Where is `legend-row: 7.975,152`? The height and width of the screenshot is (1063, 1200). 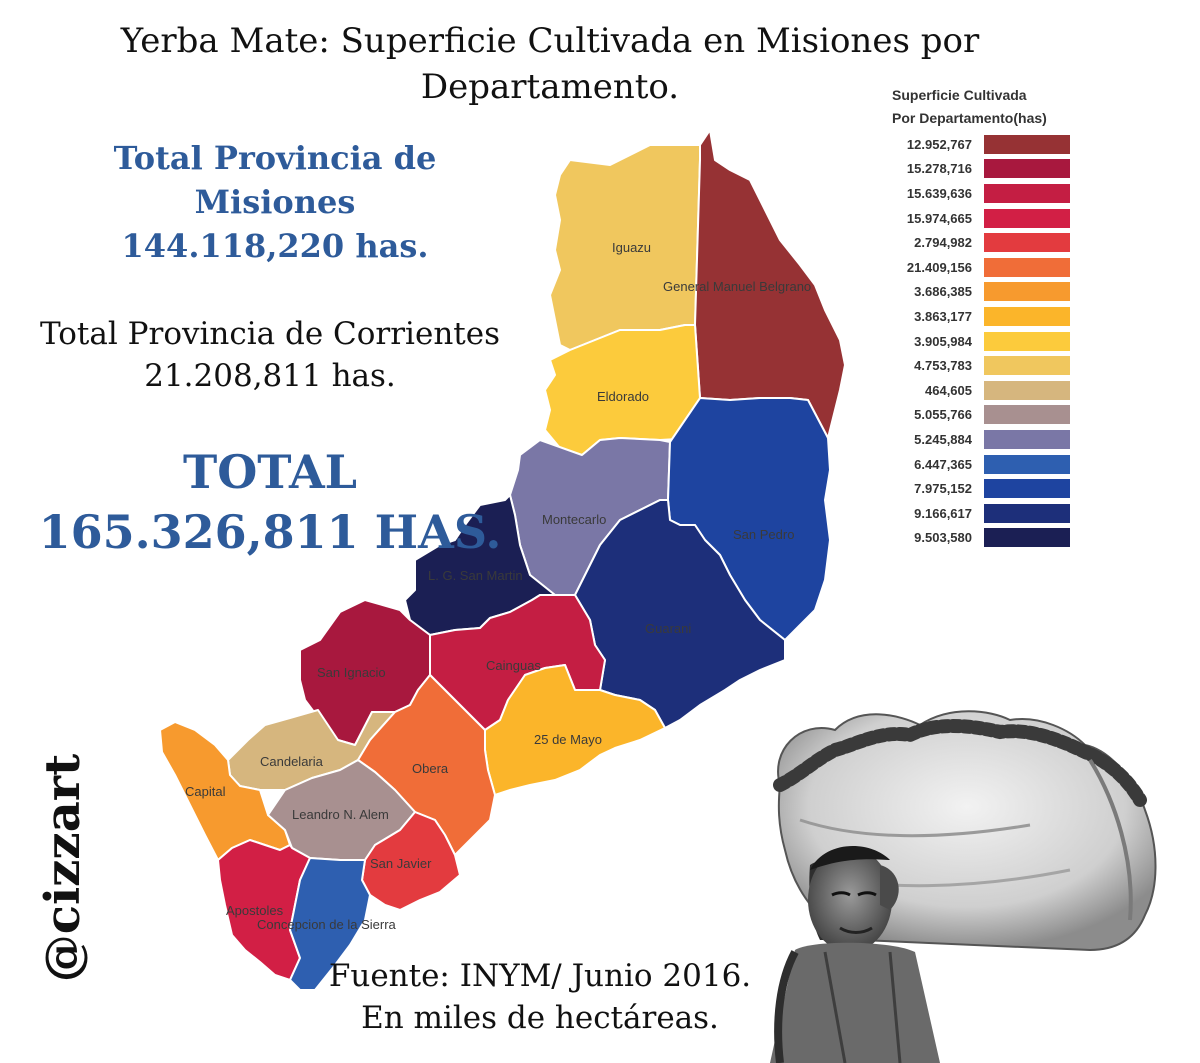
legend-row: 7.975,152 is located at coordinates (980, 488).